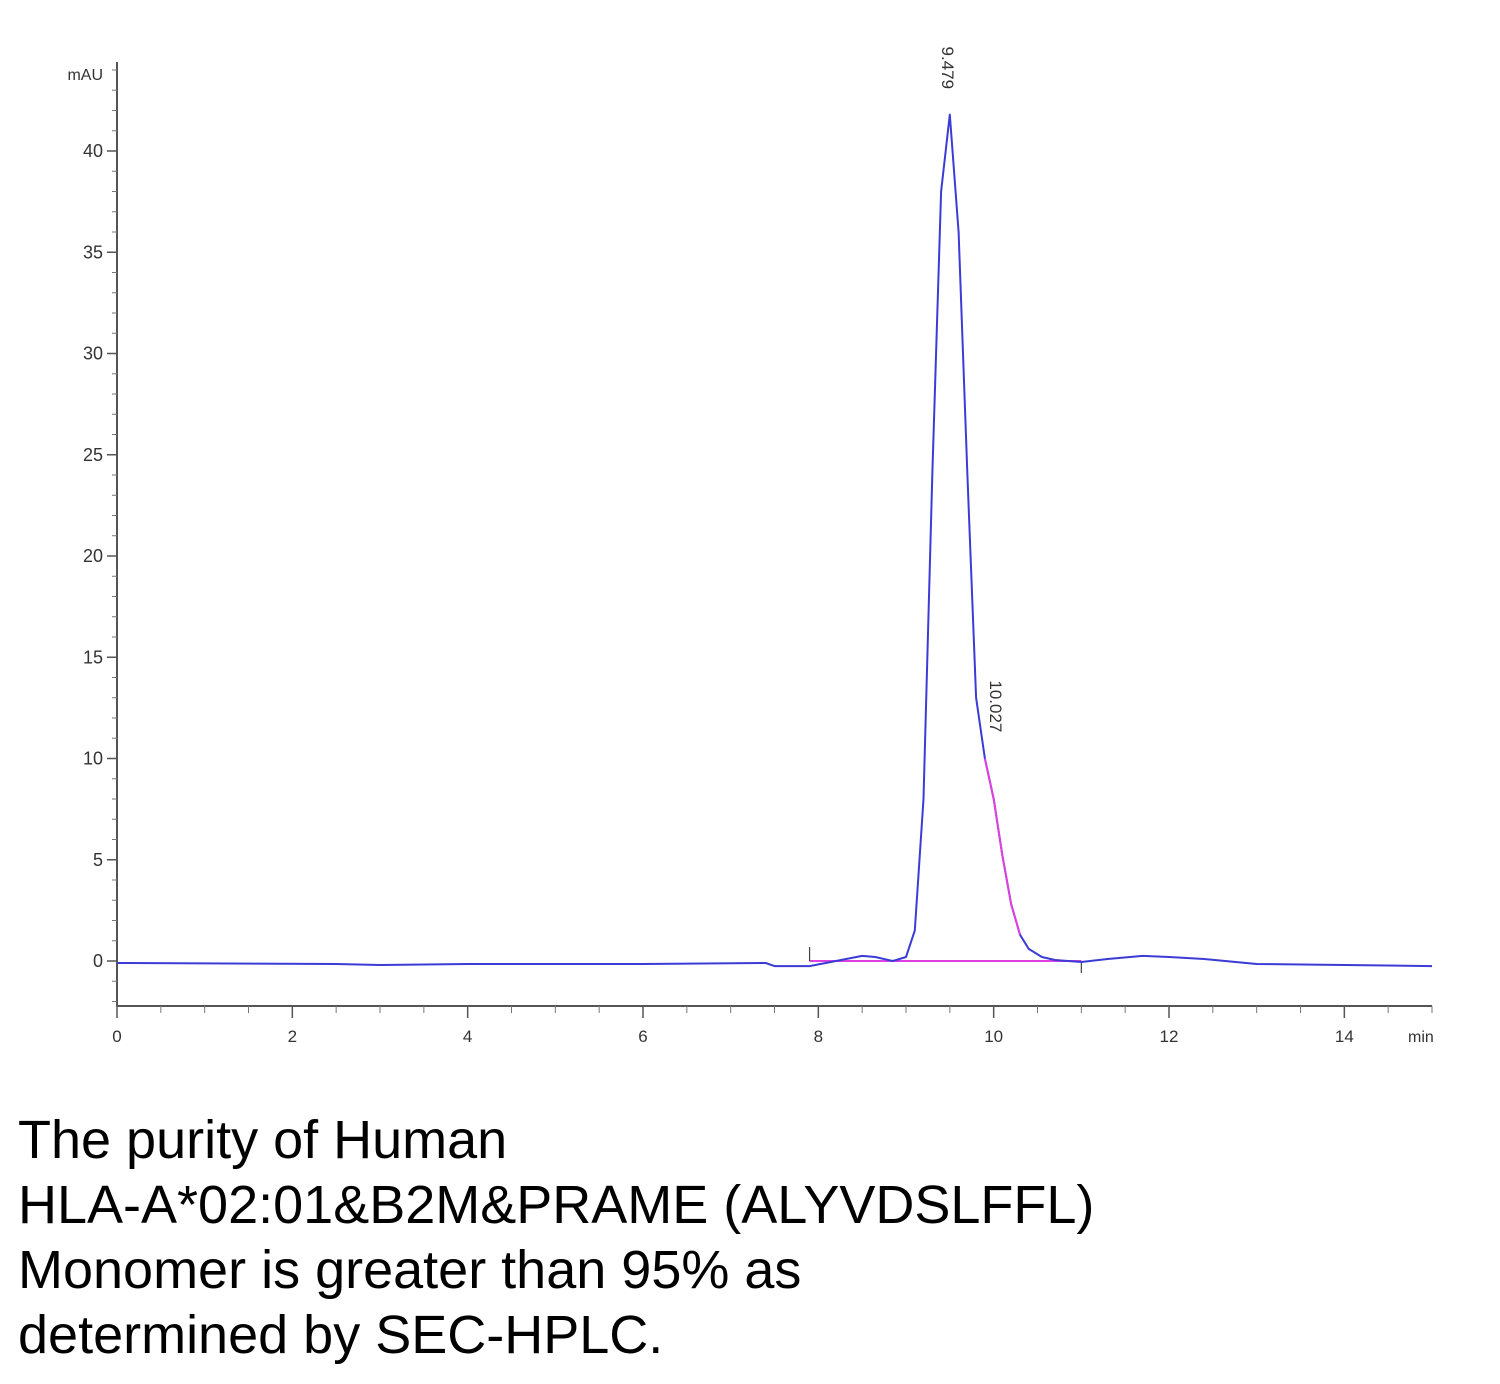  What do you see at coordinates (93, 252) in the screenshot?
I see `y-tick-label: 35` at bounding box center [93, 252].